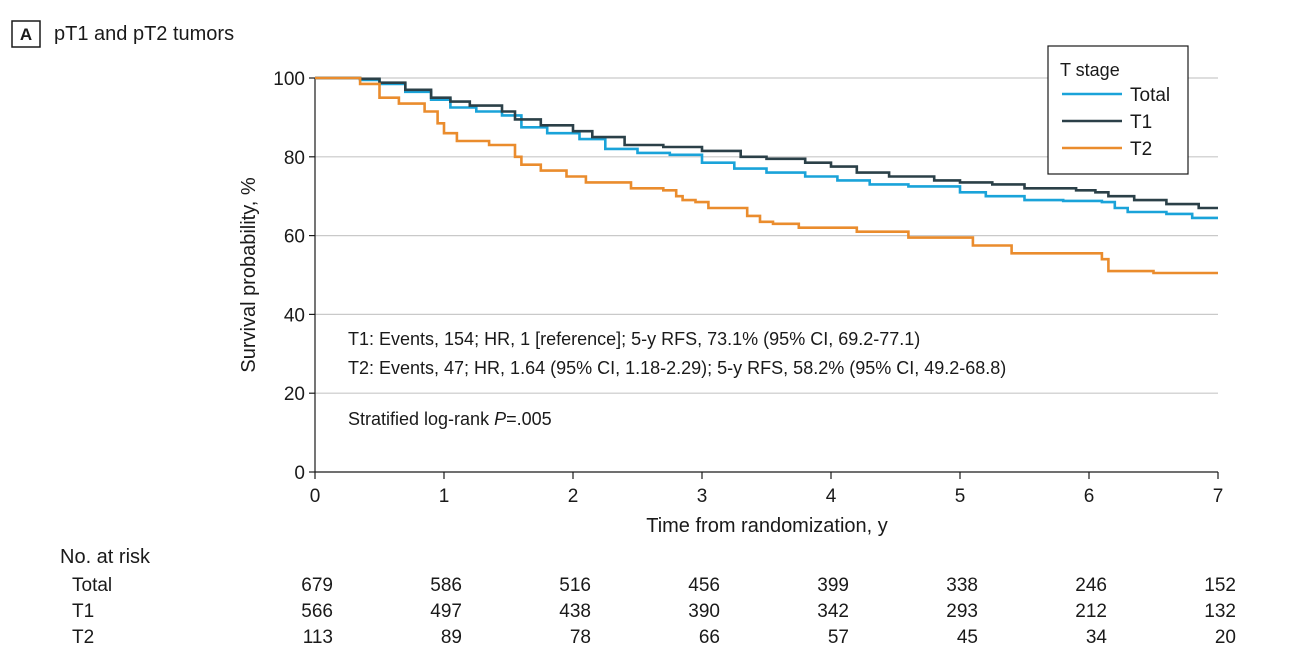 The width and height of the screenshot is (1292, 670). Describe the element at coordinates (294, 237) in the screenshot. I see `y-tick-label-60: 60` at that location.